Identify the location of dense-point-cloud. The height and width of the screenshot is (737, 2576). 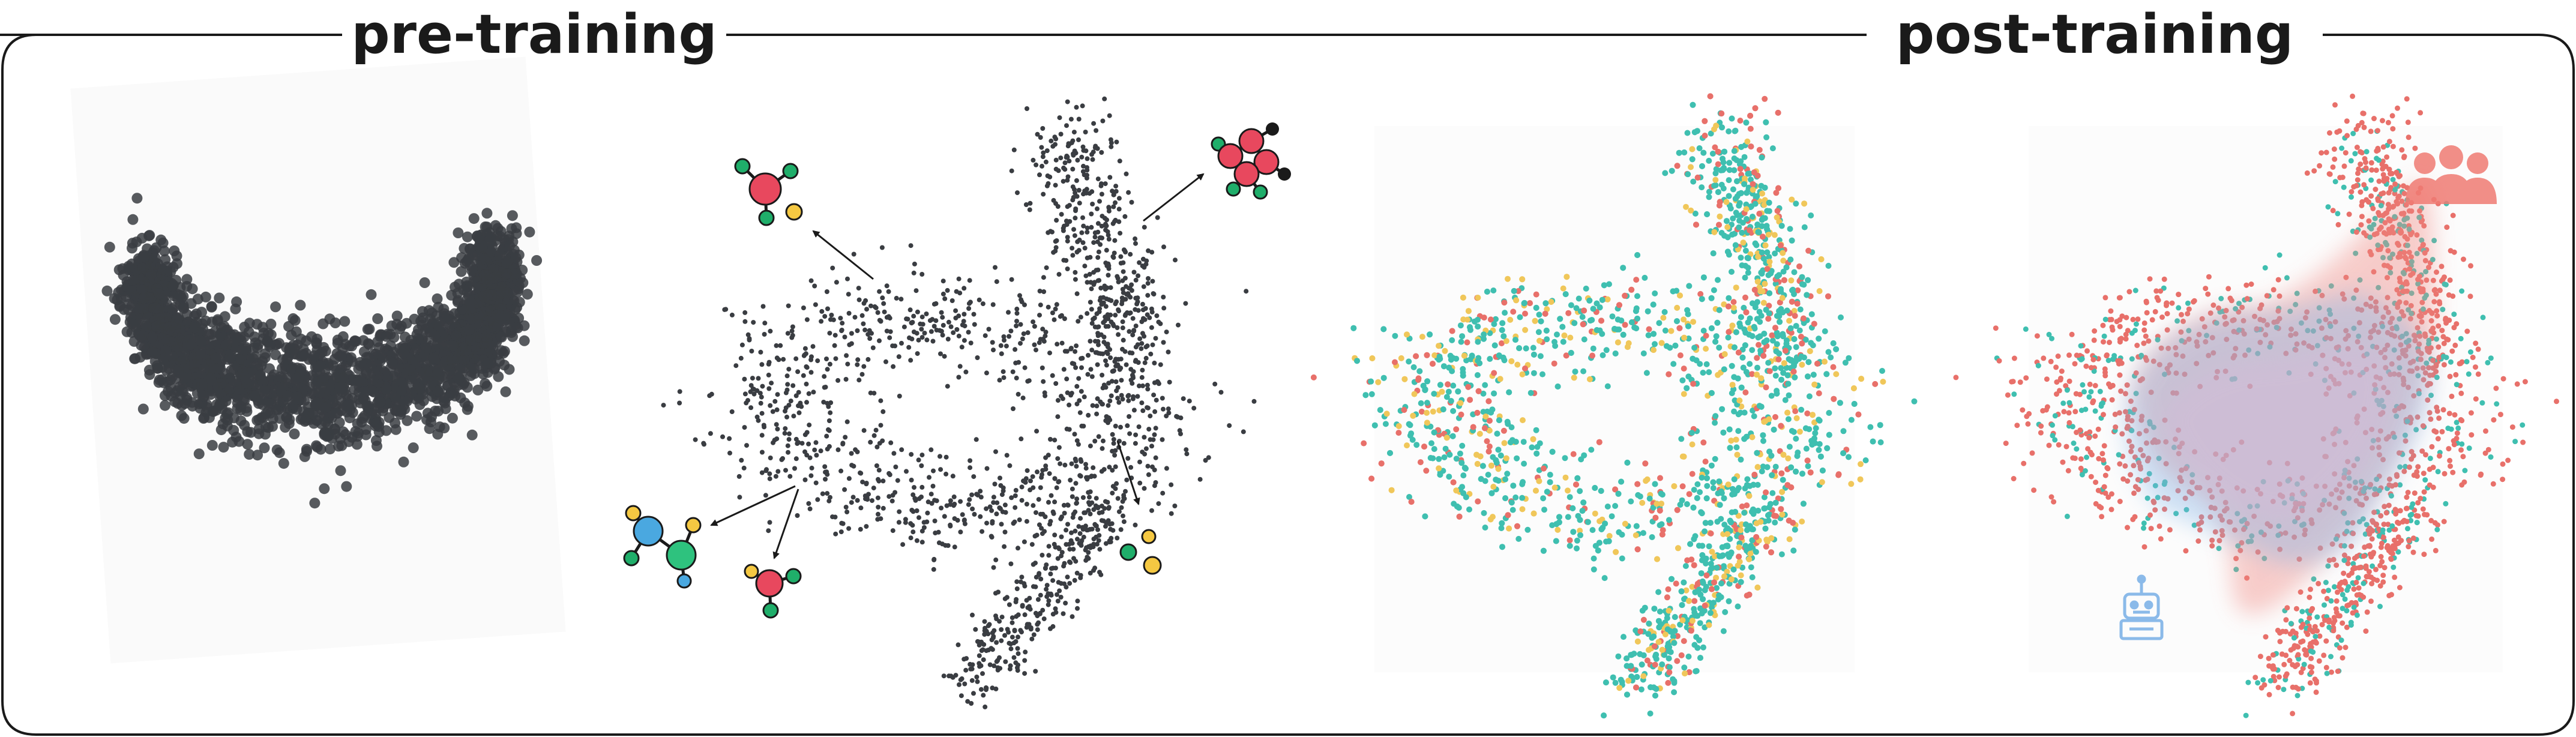
(322, 351).